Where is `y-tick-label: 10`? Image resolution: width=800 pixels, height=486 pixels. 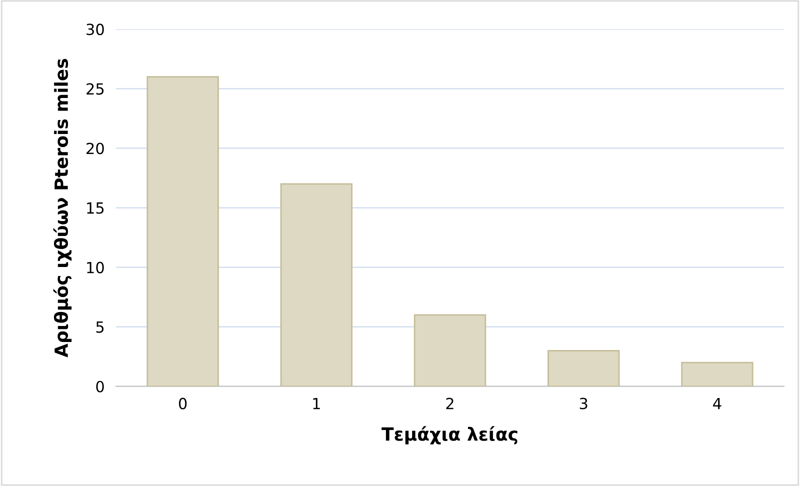
y-tick-label: 10 is located at coordinates (95, 268).